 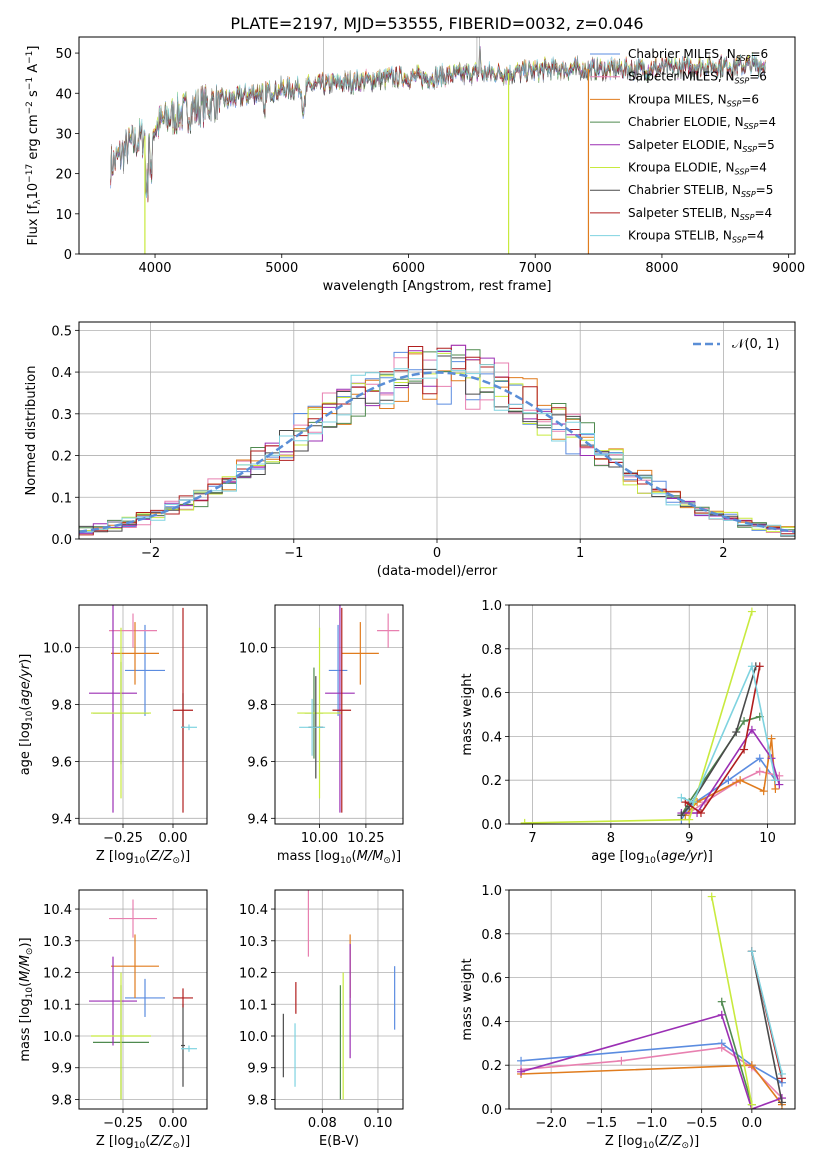 I want to click on x-tick-label: −1.5, so click(x=602, y=1123).